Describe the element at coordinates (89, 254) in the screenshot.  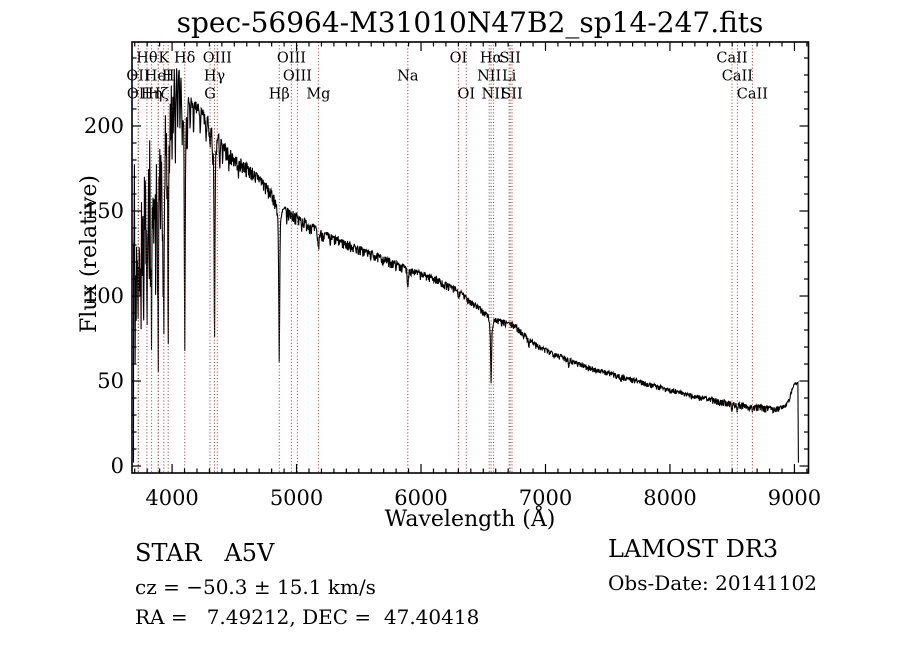
I see `y-axis-label: Flux (relative)` at that location.